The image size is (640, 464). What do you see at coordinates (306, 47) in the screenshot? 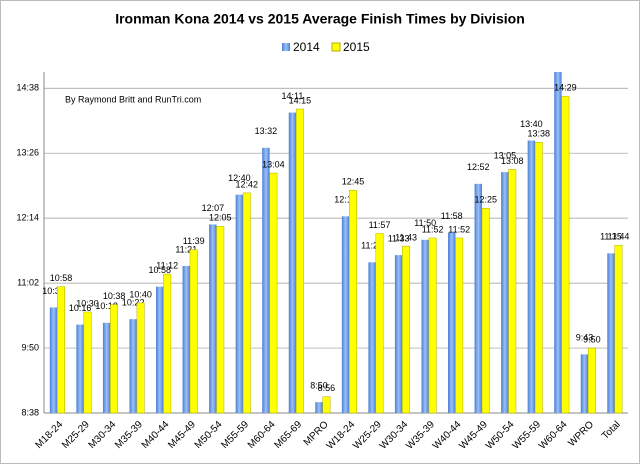
I see `legend-label: 2014` at bounding box center [306, 47].